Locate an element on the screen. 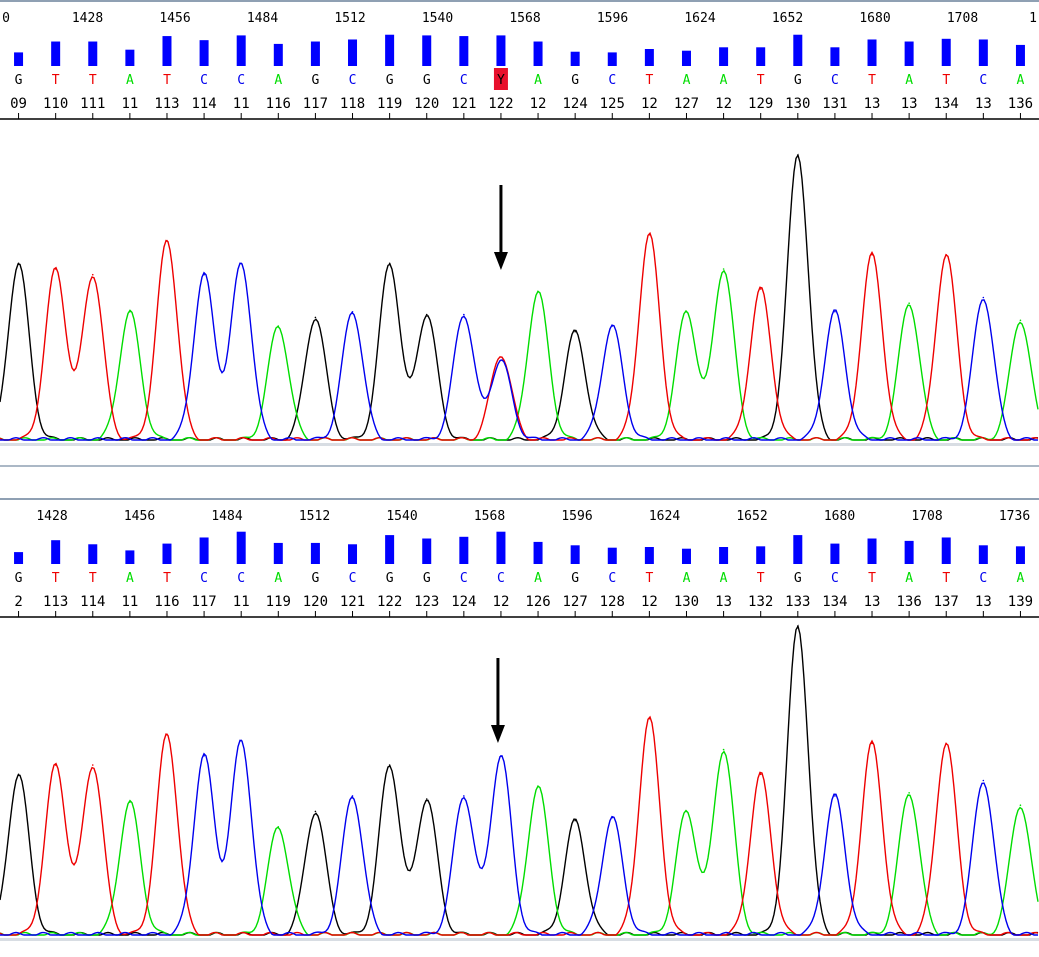 Image resolution: width=1039 pixels, height=957 pixels. position-tick-label: 1652 is located at coordinates (787, 18).